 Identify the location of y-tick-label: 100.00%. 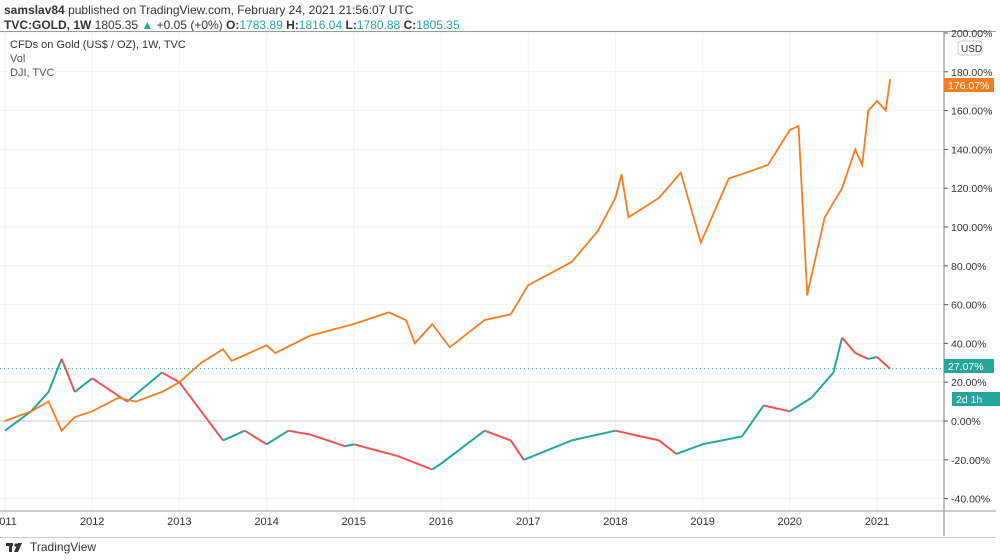
(971, 228).